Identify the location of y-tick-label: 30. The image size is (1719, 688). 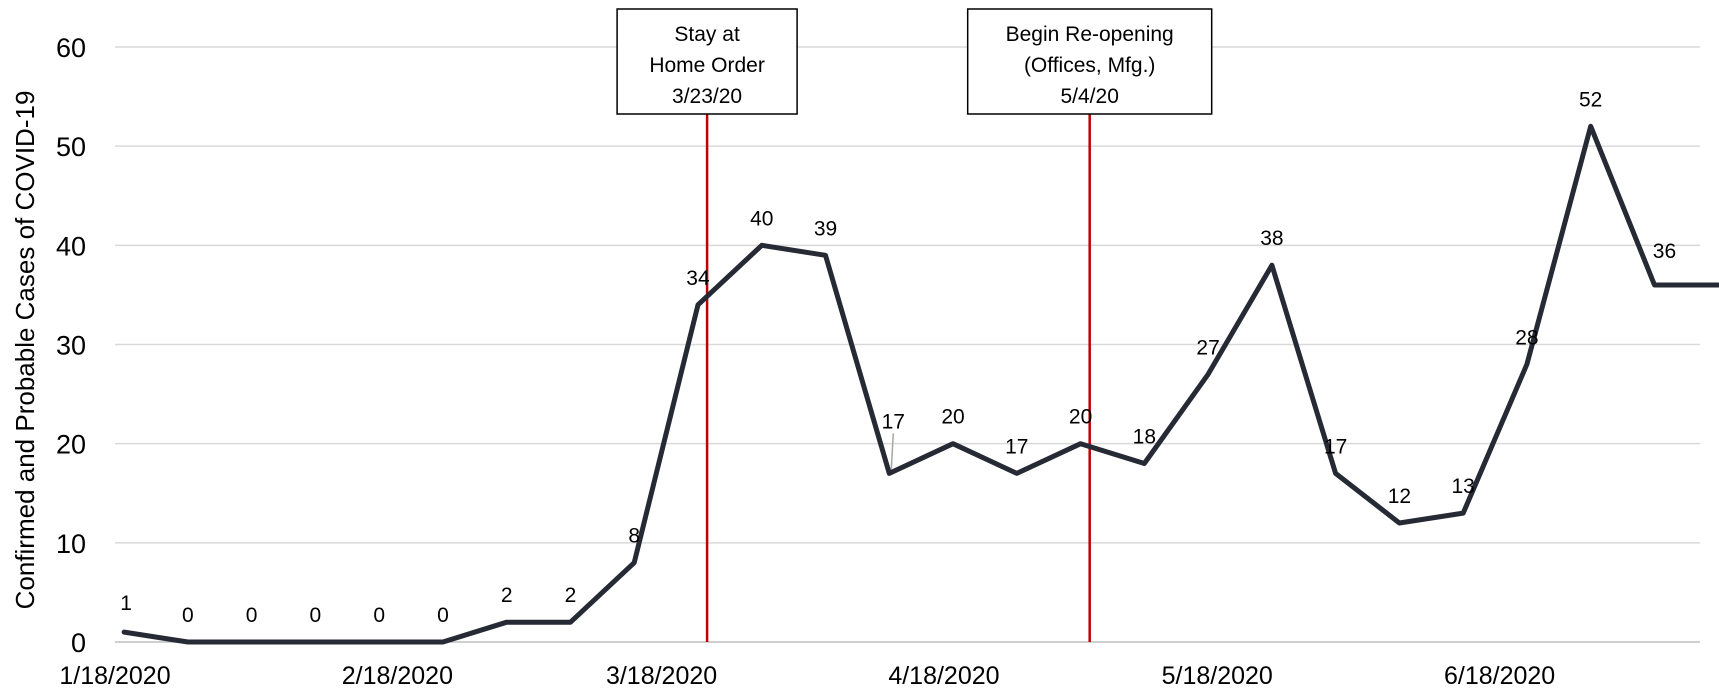
(71, 346).